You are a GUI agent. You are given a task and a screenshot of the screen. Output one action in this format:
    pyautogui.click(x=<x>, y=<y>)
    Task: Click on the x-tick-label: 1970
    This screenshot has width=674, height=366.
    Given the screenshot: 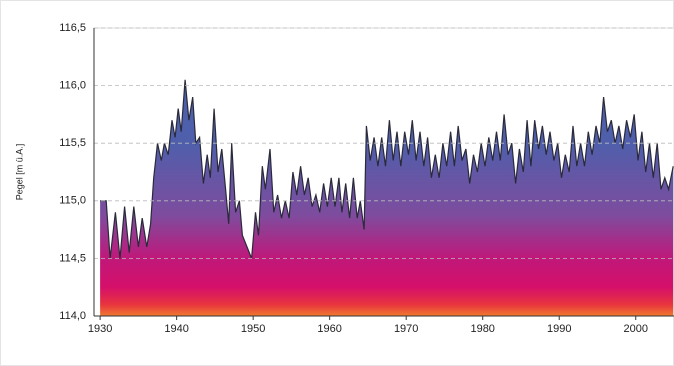 What is the action you would take?
    pyautogui.click(x=406, y=329)
    